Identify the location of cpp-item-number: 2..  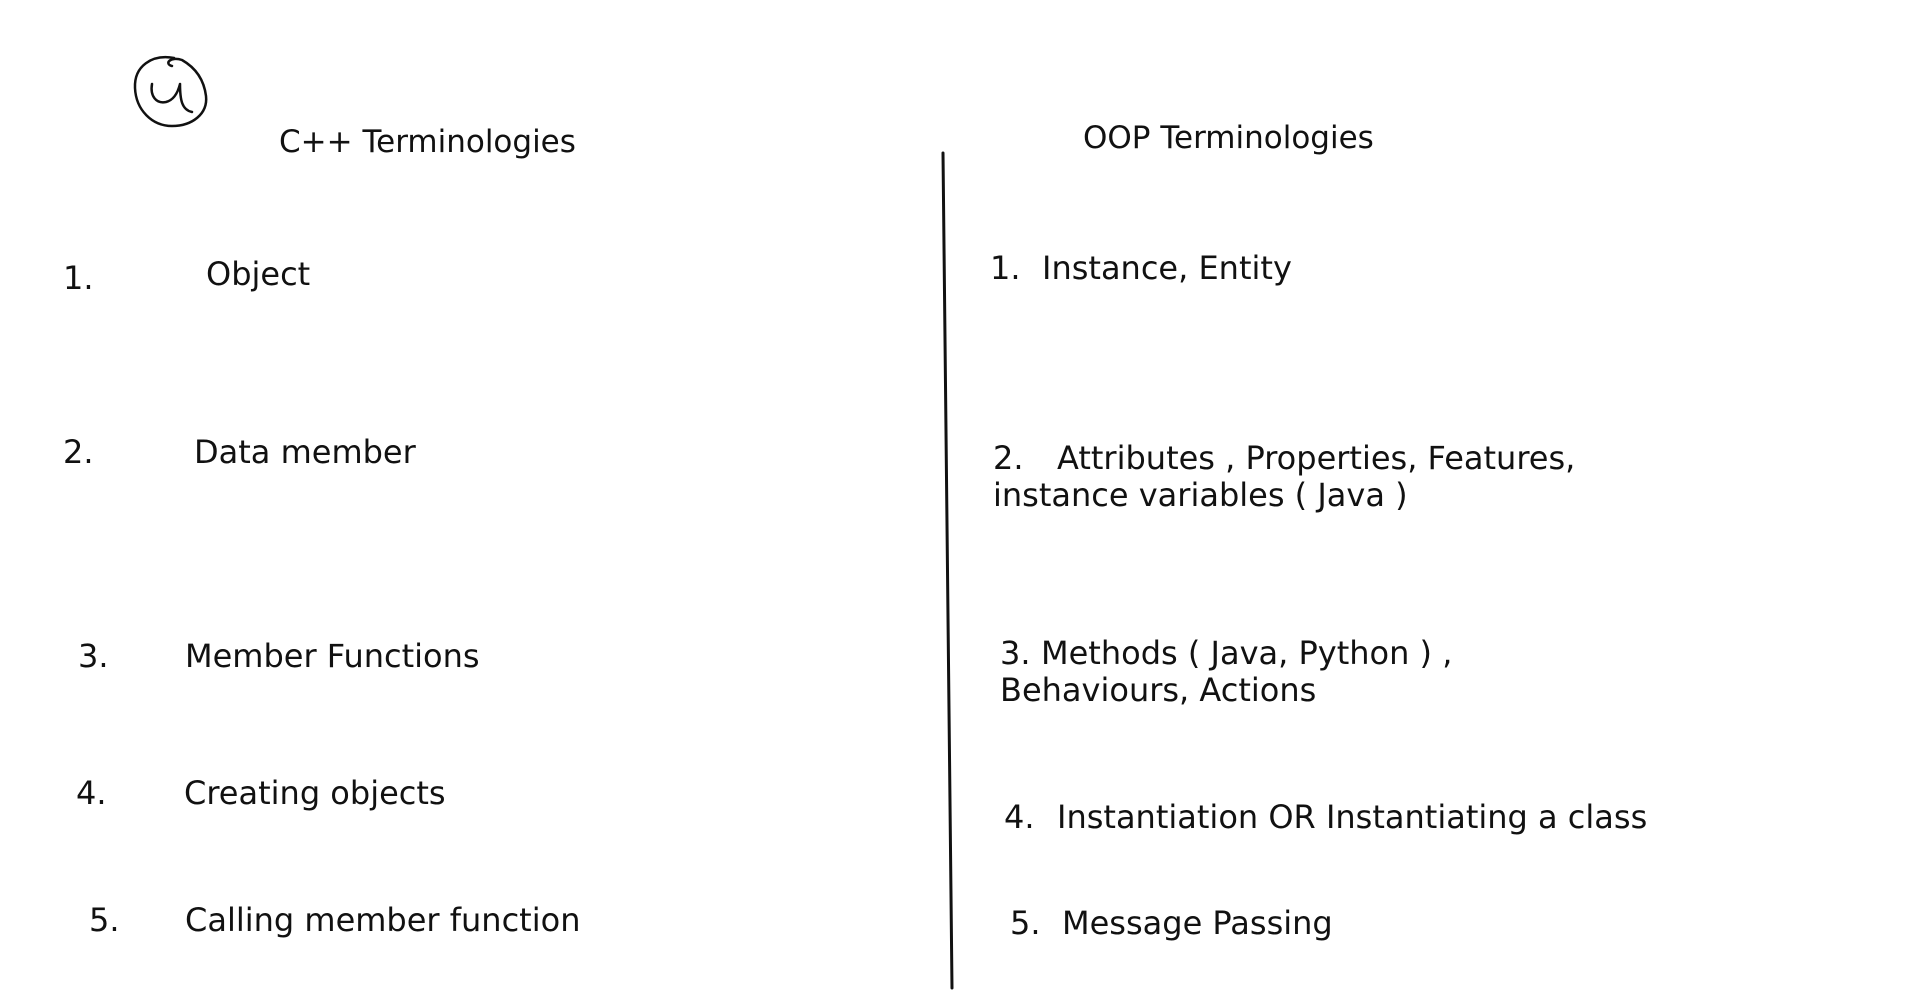
(78, 452).